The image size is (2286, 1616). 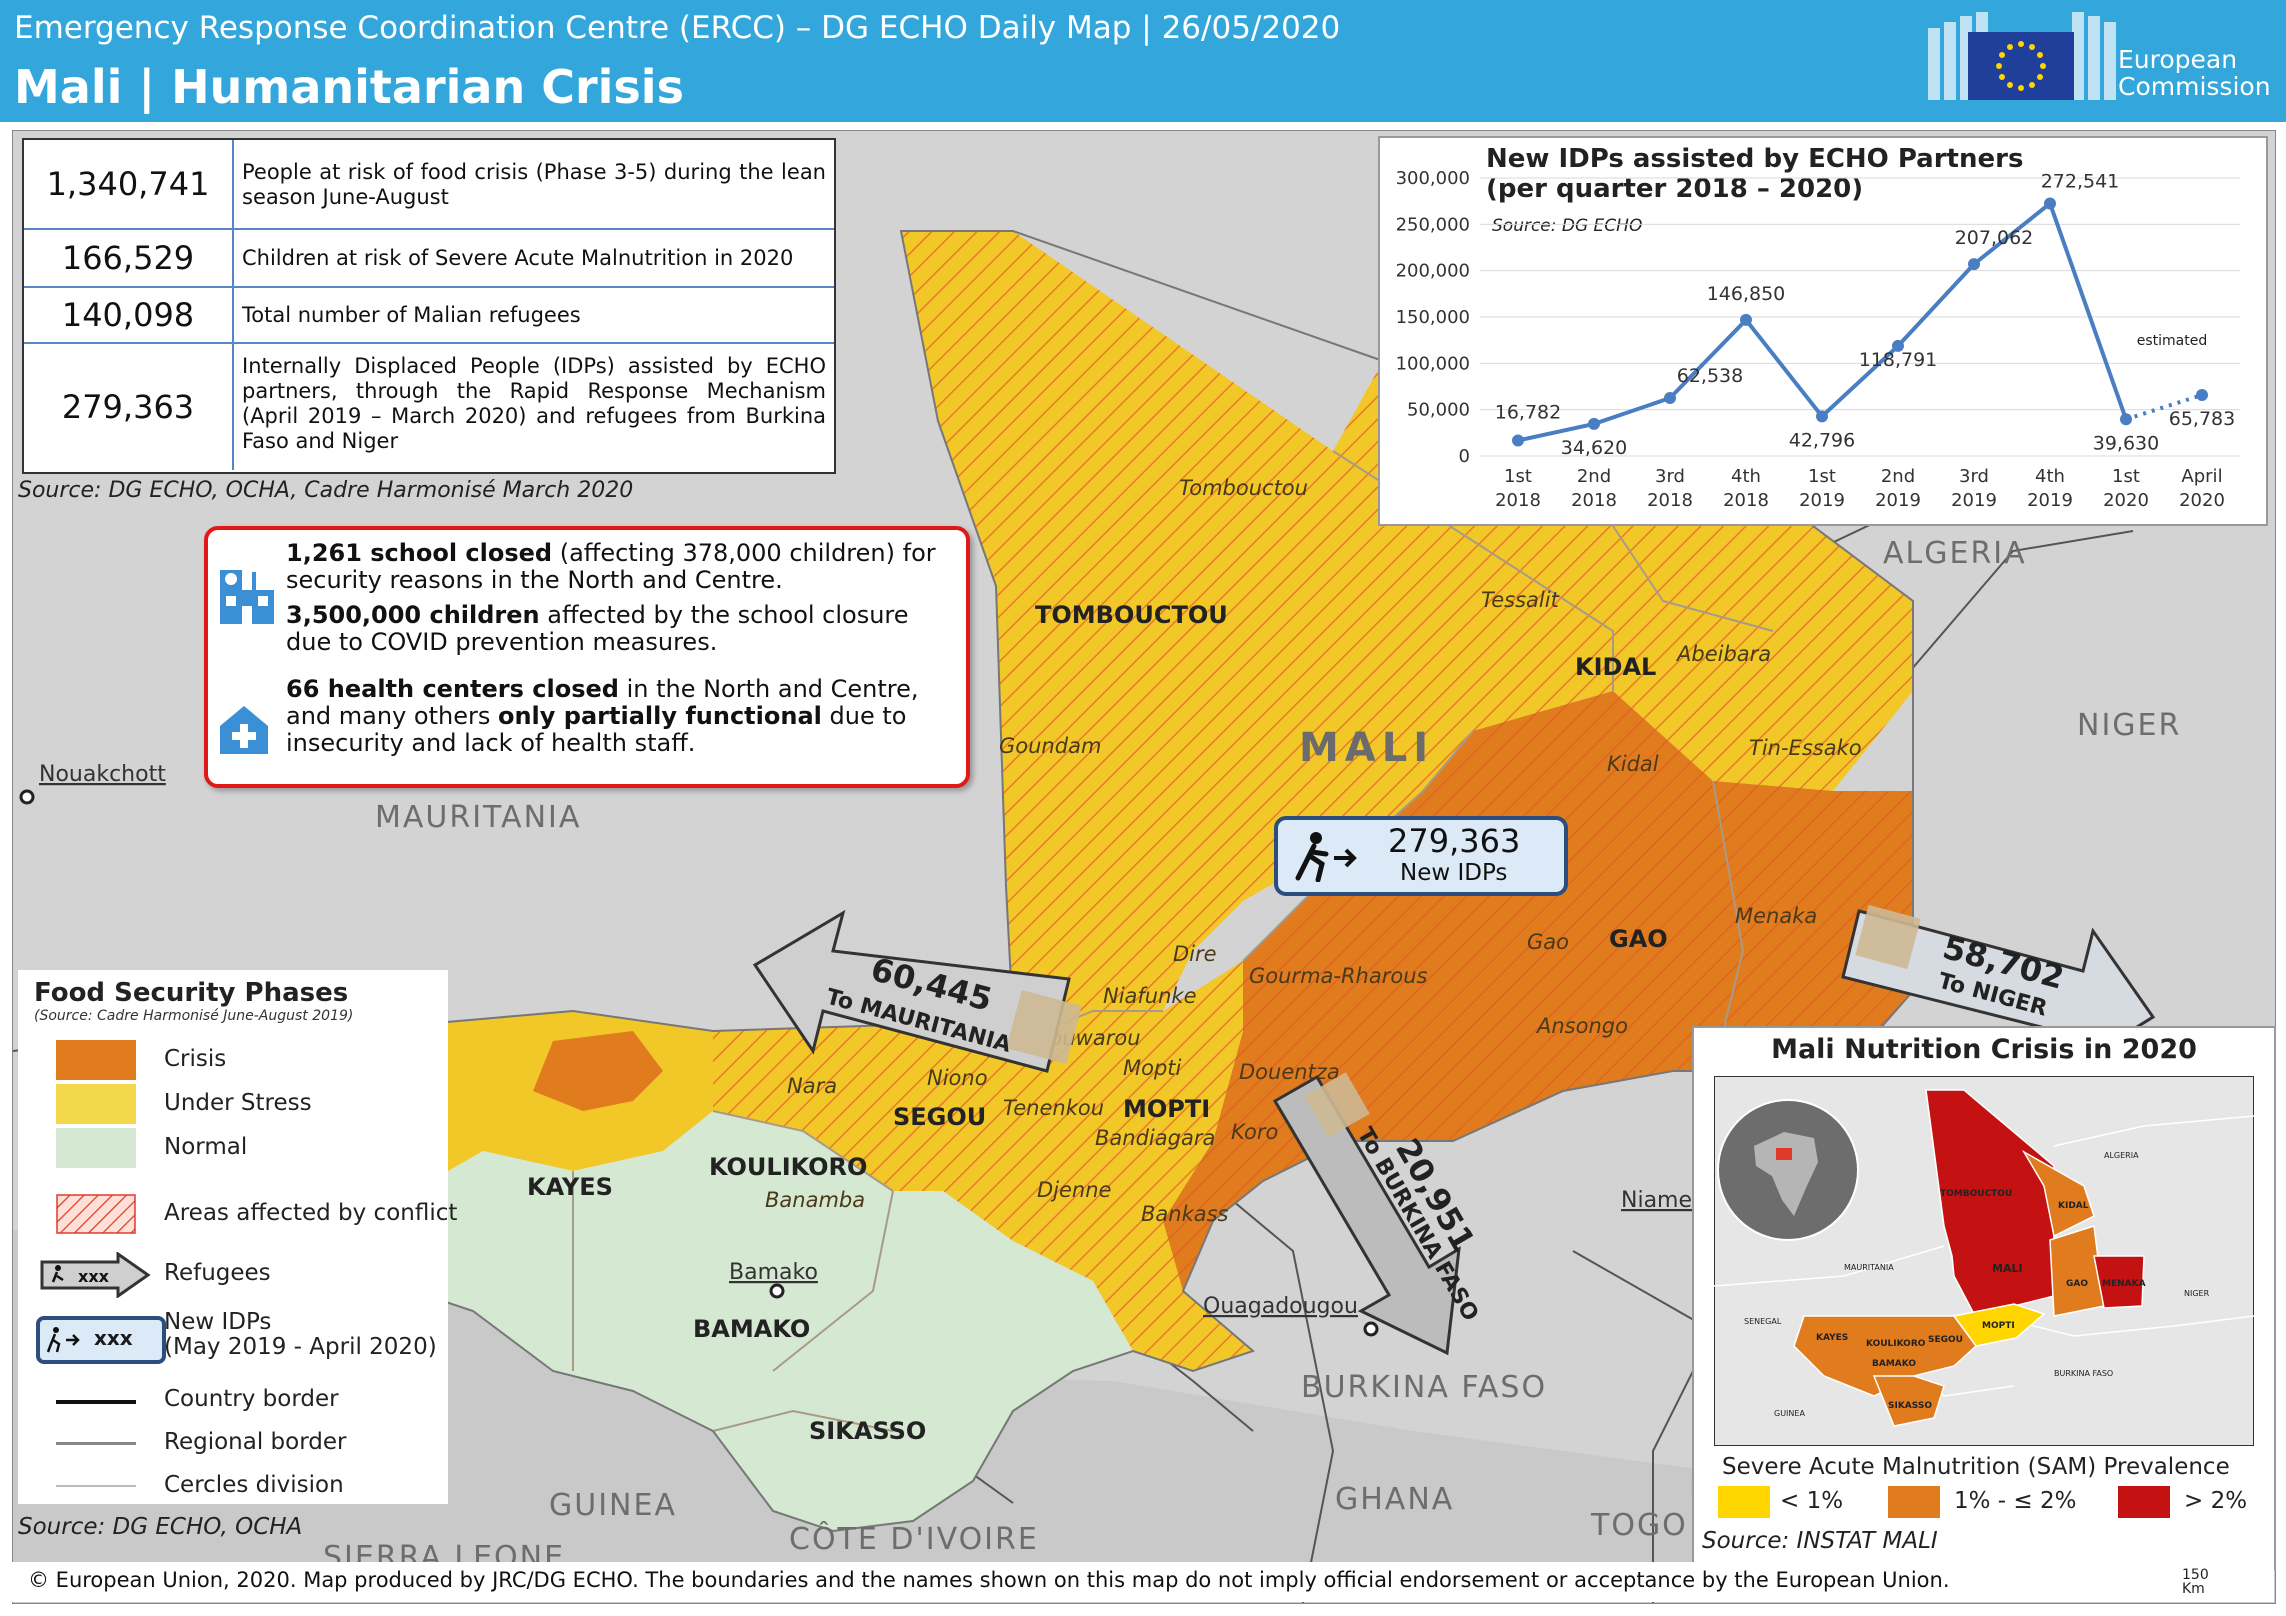 What do you see at coordinates (1326, 857) in the screenshot?
I see `displaced-person-icon` at bounding box center [1326, 857].